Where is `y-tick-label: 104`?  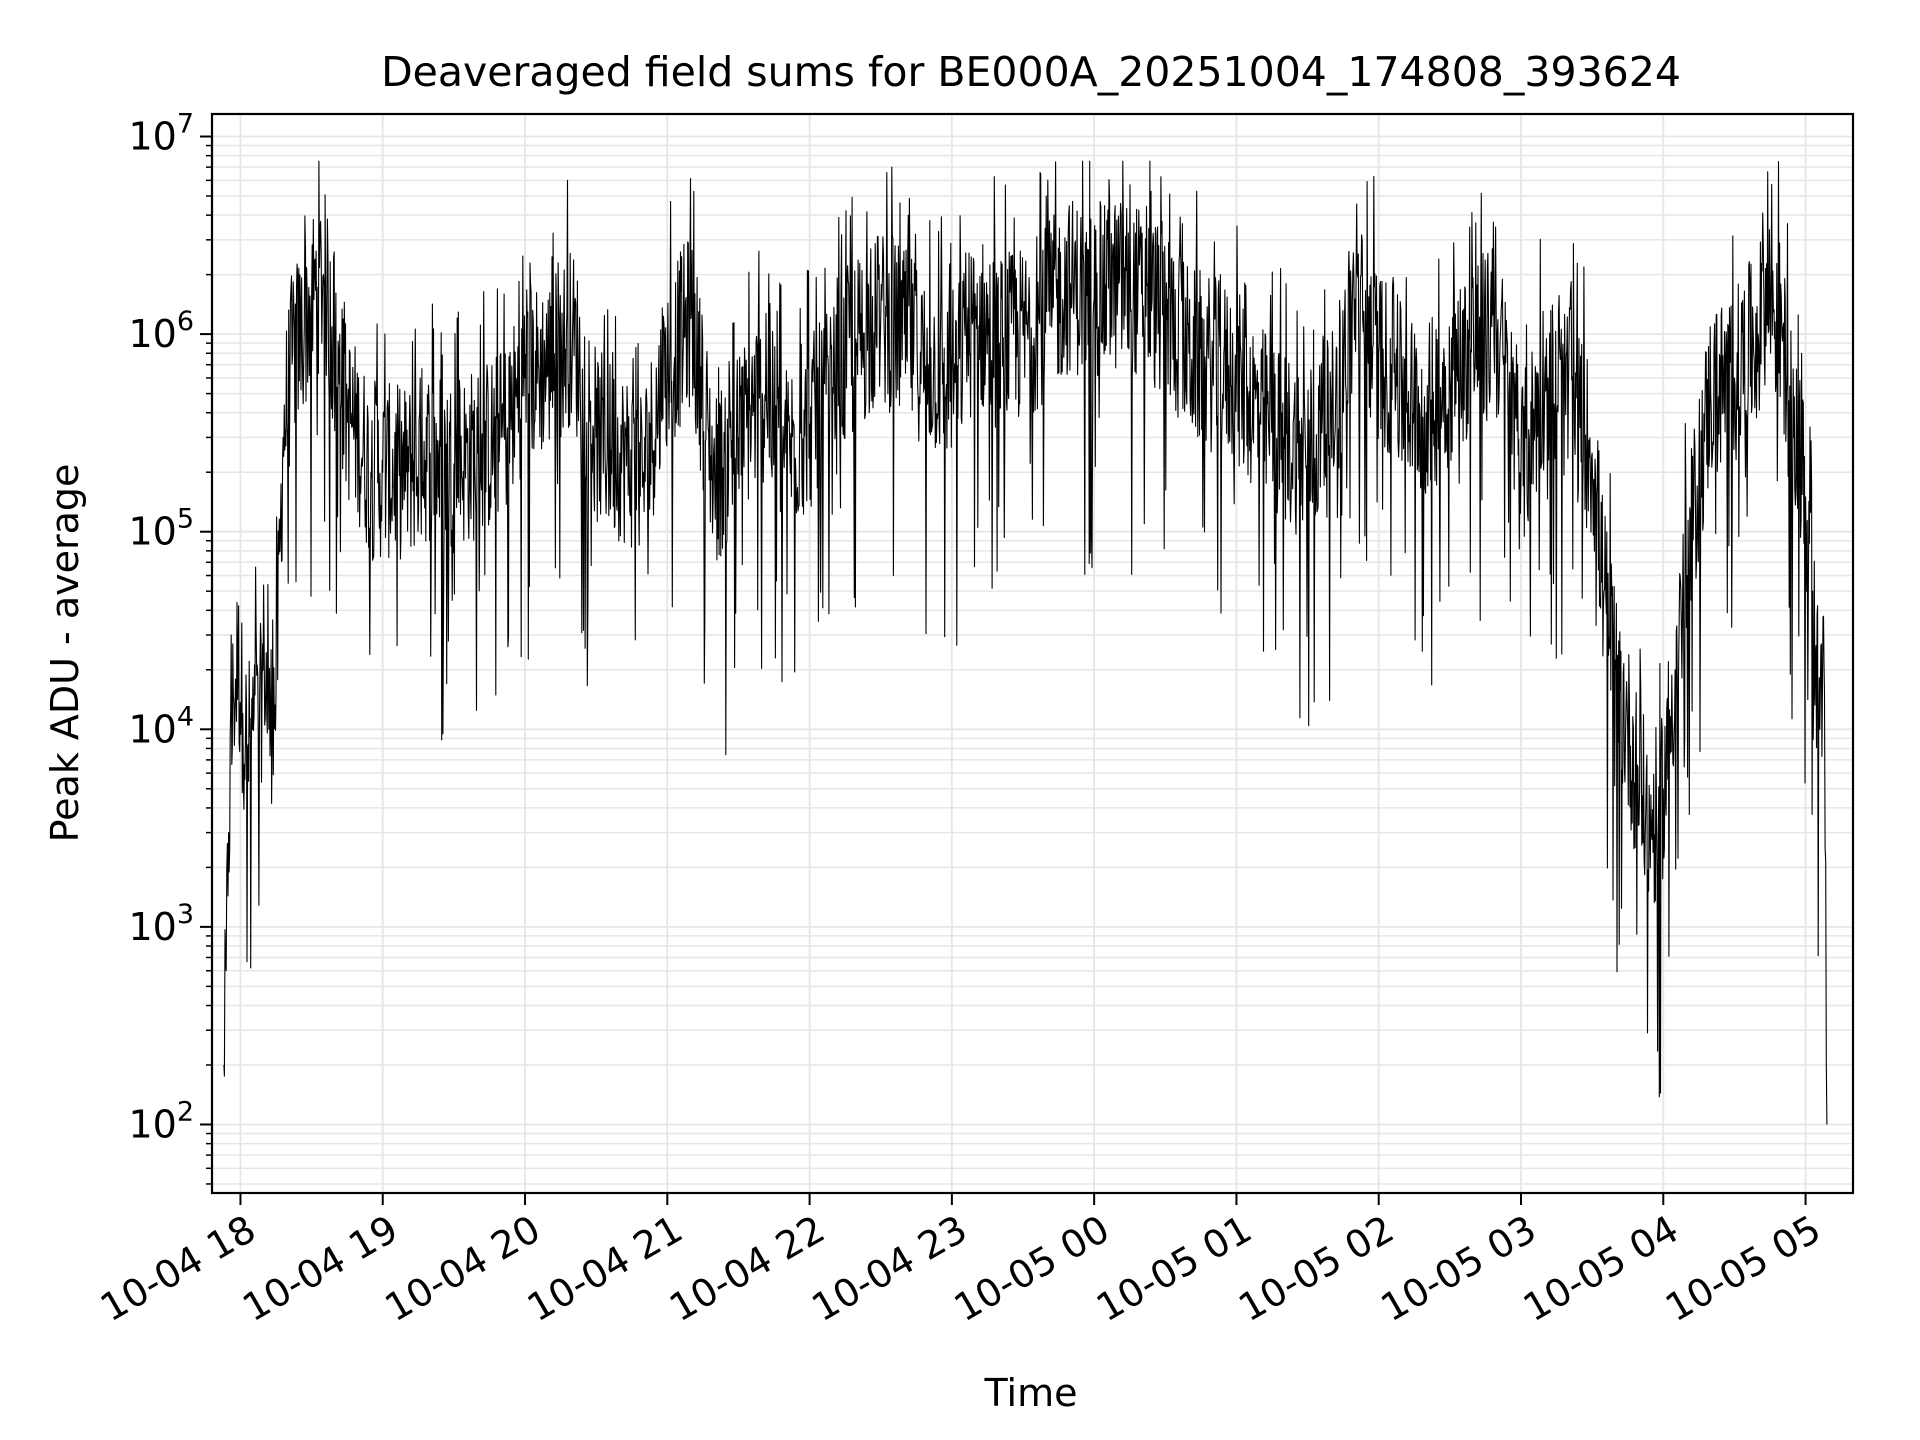 y-tick-label: 104 is located at coordinates (161, 726).